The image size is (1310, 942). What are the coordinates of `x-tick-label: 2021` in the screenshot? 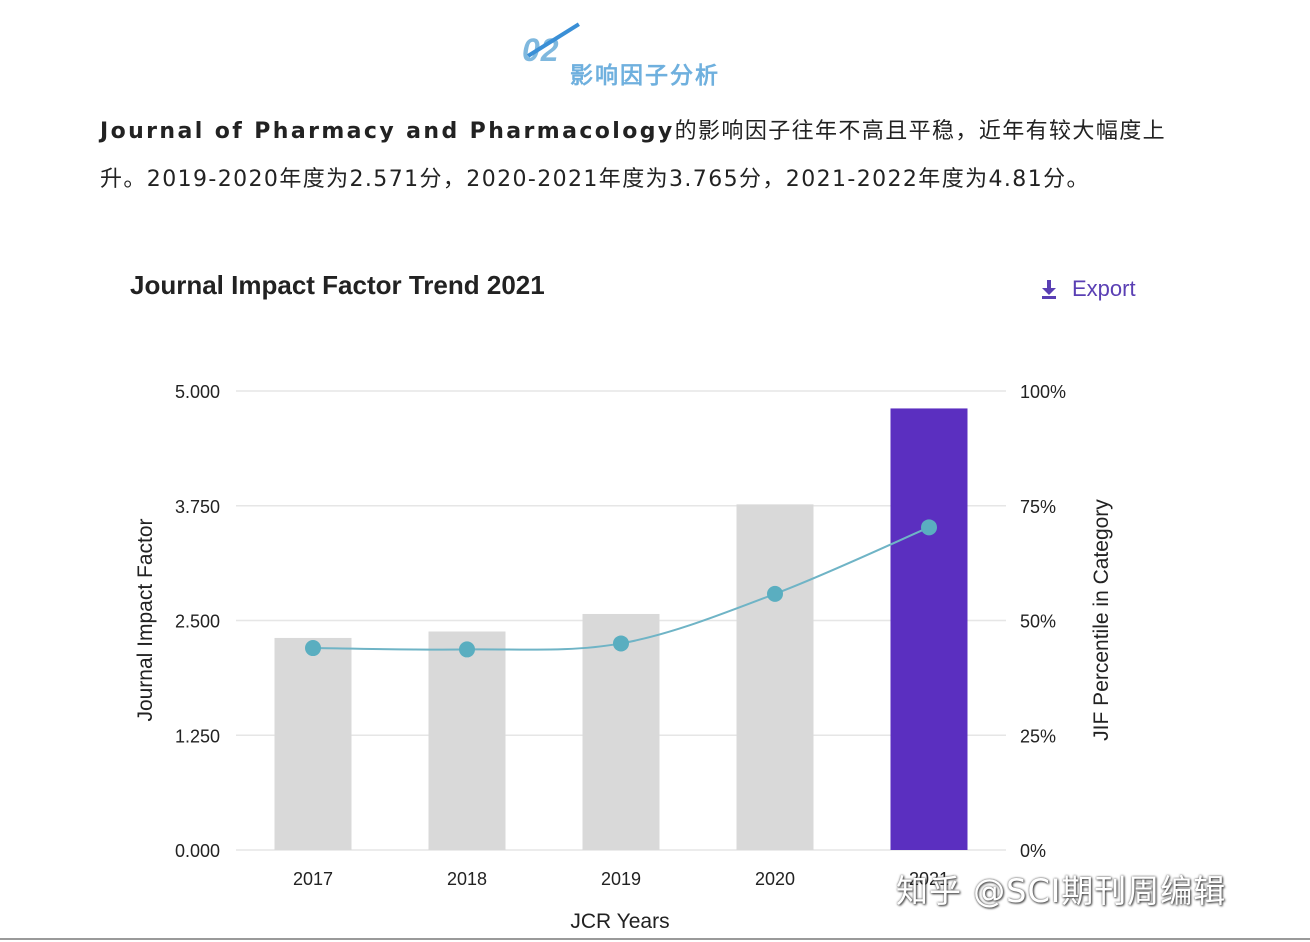 It's located at (929, 879).